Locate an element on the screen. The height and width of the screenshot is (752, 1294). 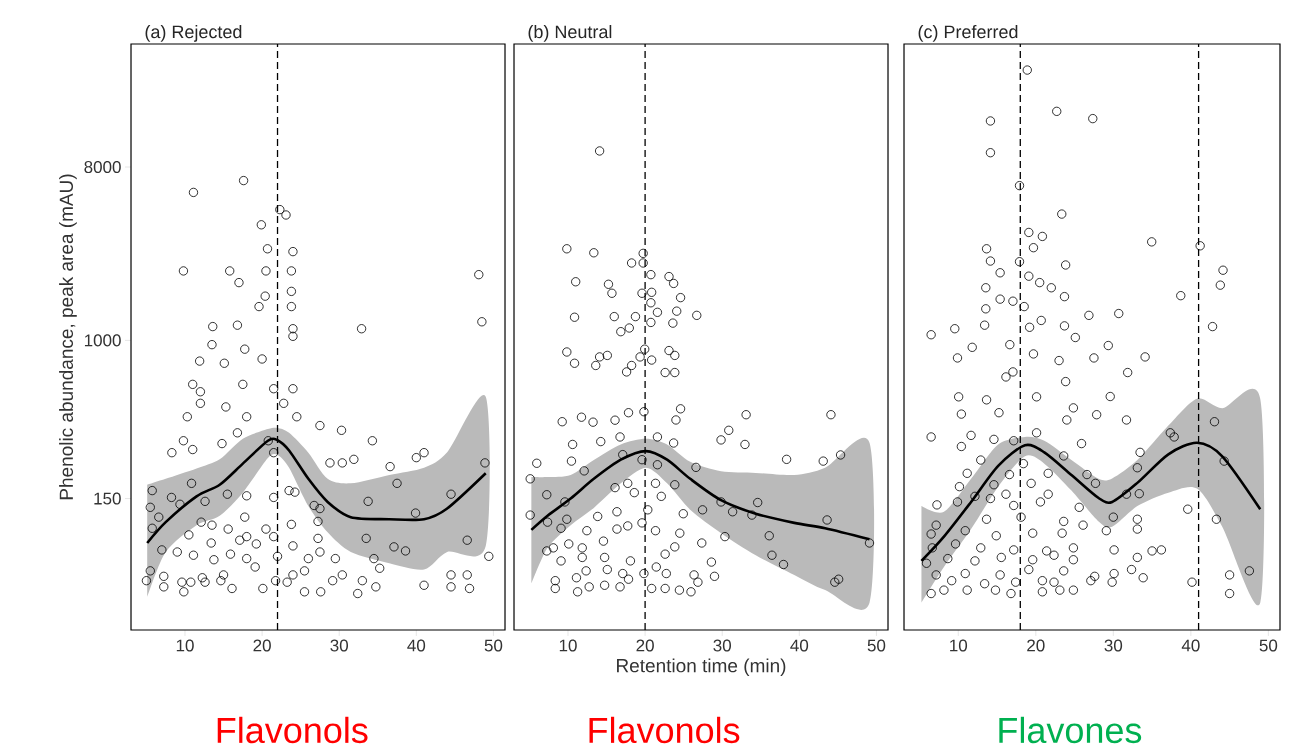
y-tick-label: 150 is located at coordinates (107, 498).